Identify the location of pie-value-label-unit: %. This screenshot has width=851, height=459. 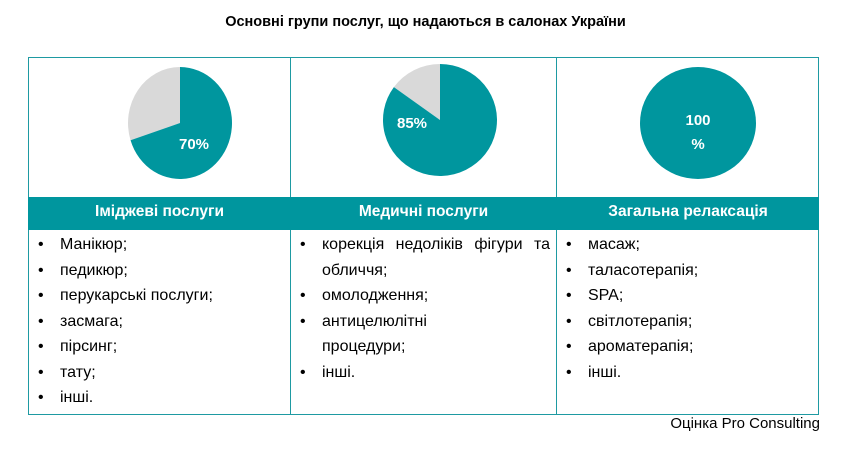
(697, 144).